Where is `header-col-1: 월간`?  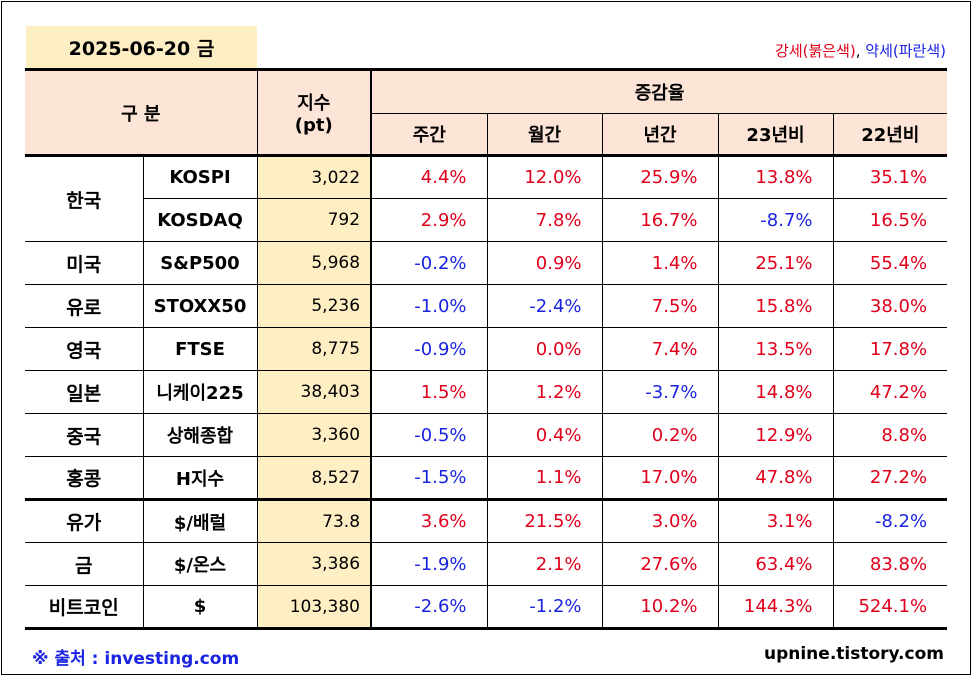
header-col-1: 월간 is located at coordinates (545, 135).